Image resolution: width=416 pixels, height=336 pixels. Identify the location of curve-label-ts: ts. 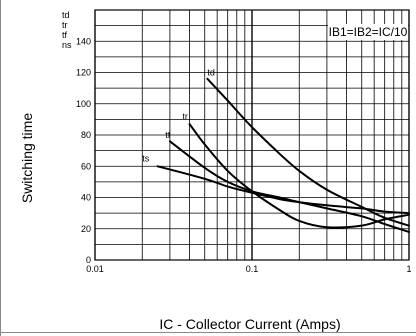
(146, 159).